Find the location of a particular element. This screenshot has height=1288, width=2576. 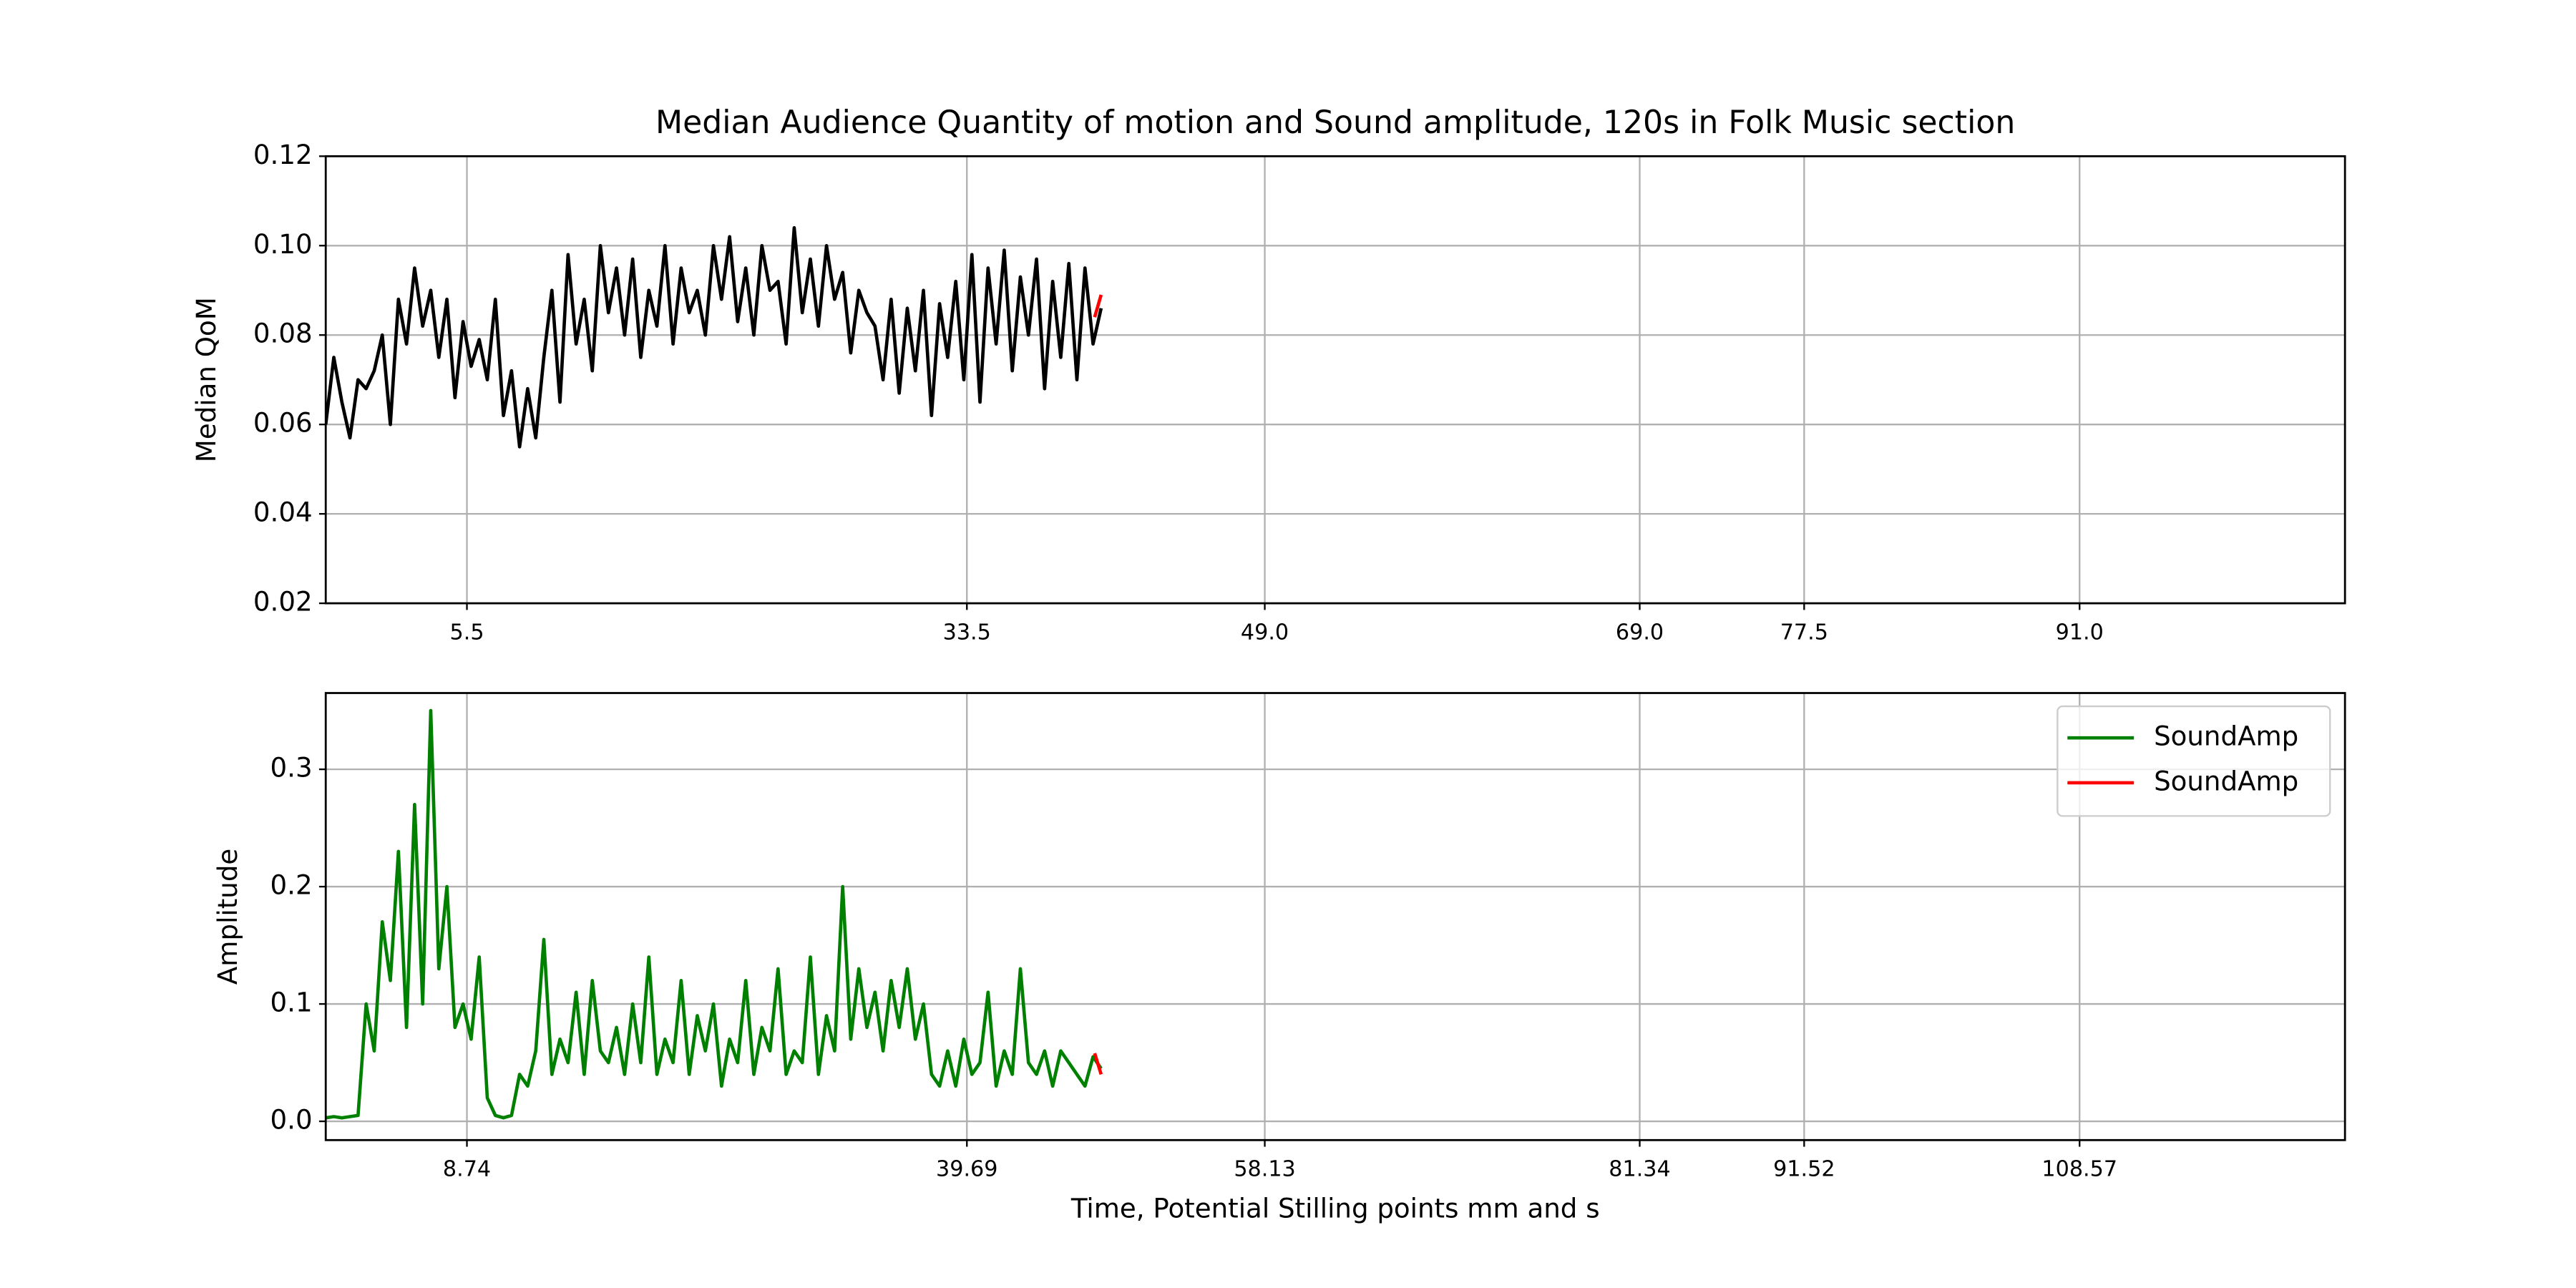

y-tick-label: 0.1 is located at coordinates (291, 1002).